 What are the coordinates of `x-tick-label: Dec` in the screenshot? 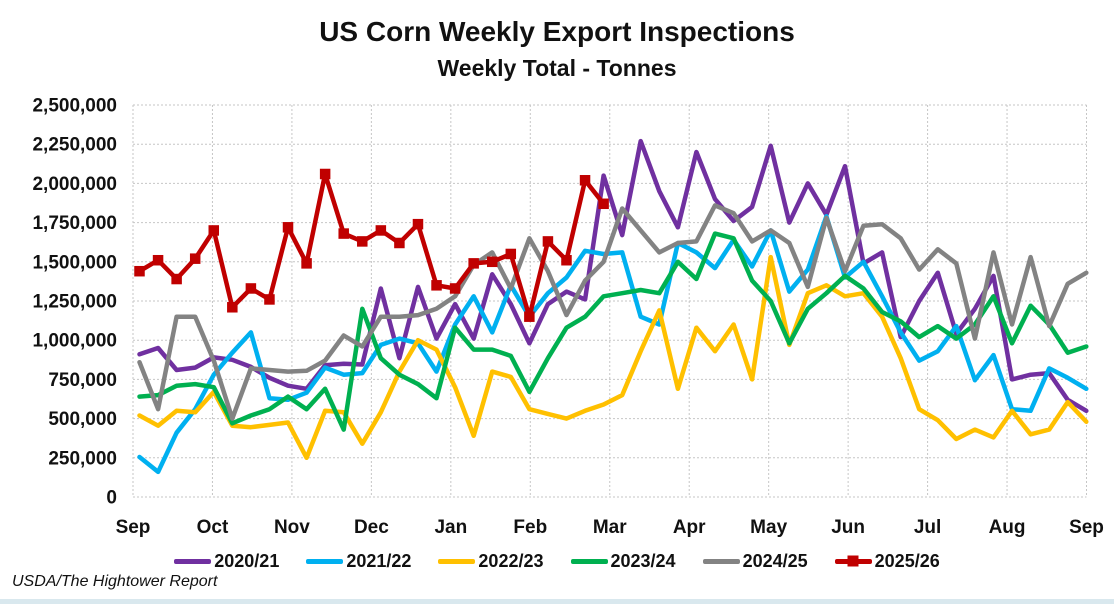 It's located at (371, 527).